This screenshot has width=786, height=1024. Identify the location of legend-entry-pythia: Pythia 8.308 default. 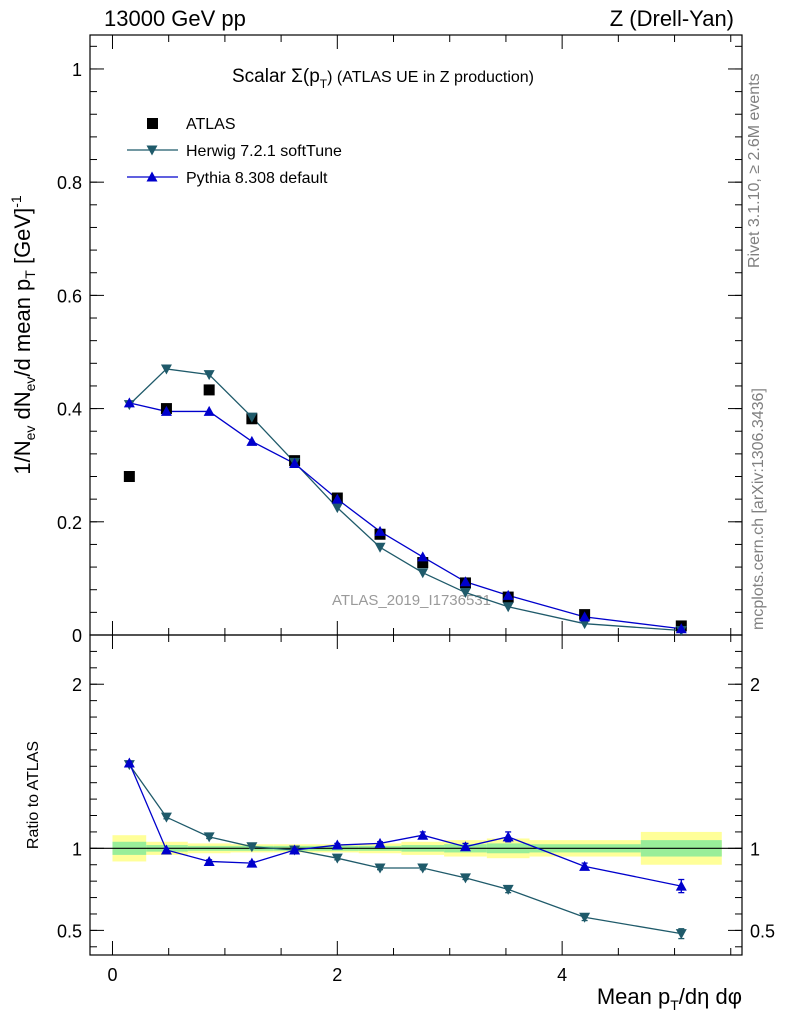
(227, 178).